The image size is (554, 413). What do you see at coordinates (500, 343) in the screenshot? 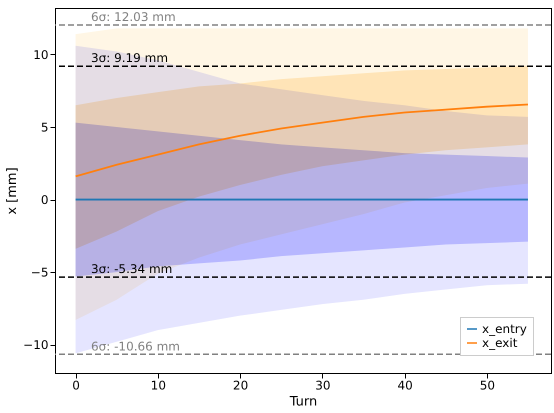
I see `legend-label: x_exit` at bounding box center [500, 343].